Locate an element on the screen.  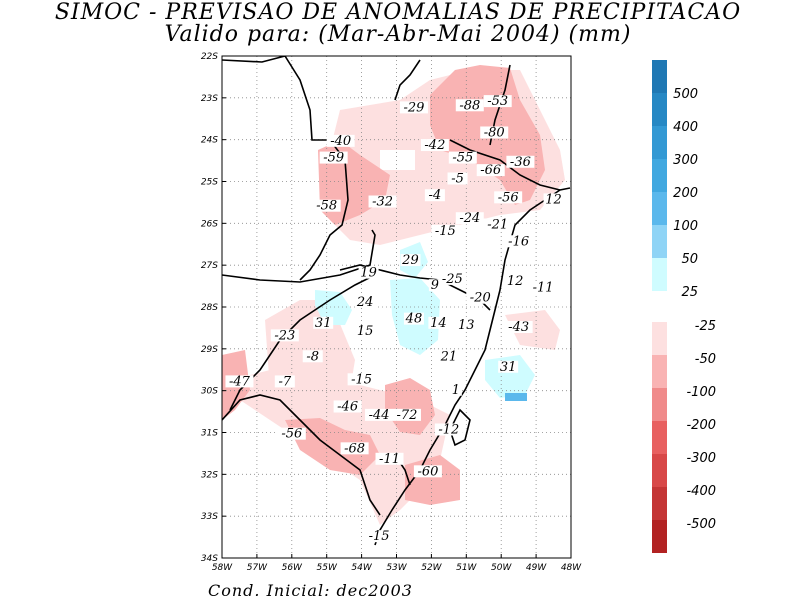
value-label: 48 is located at coordinates (414, 319).